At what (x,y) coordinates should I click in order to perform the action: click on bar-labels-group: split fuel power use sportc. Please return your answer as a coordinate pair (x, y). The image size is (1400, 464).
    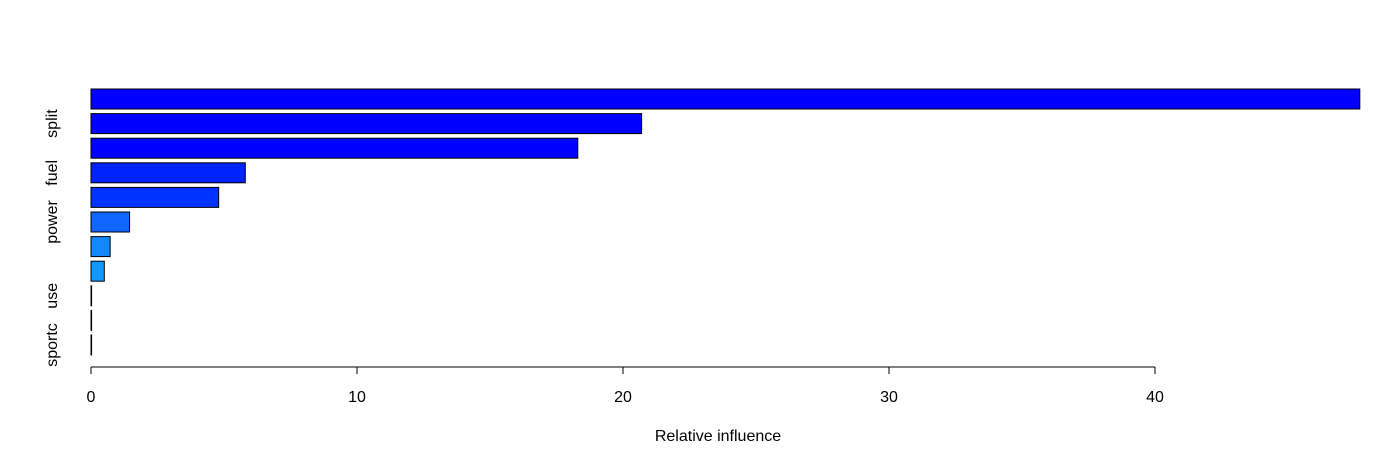
    Looking at the image, I should click on (52, 238).